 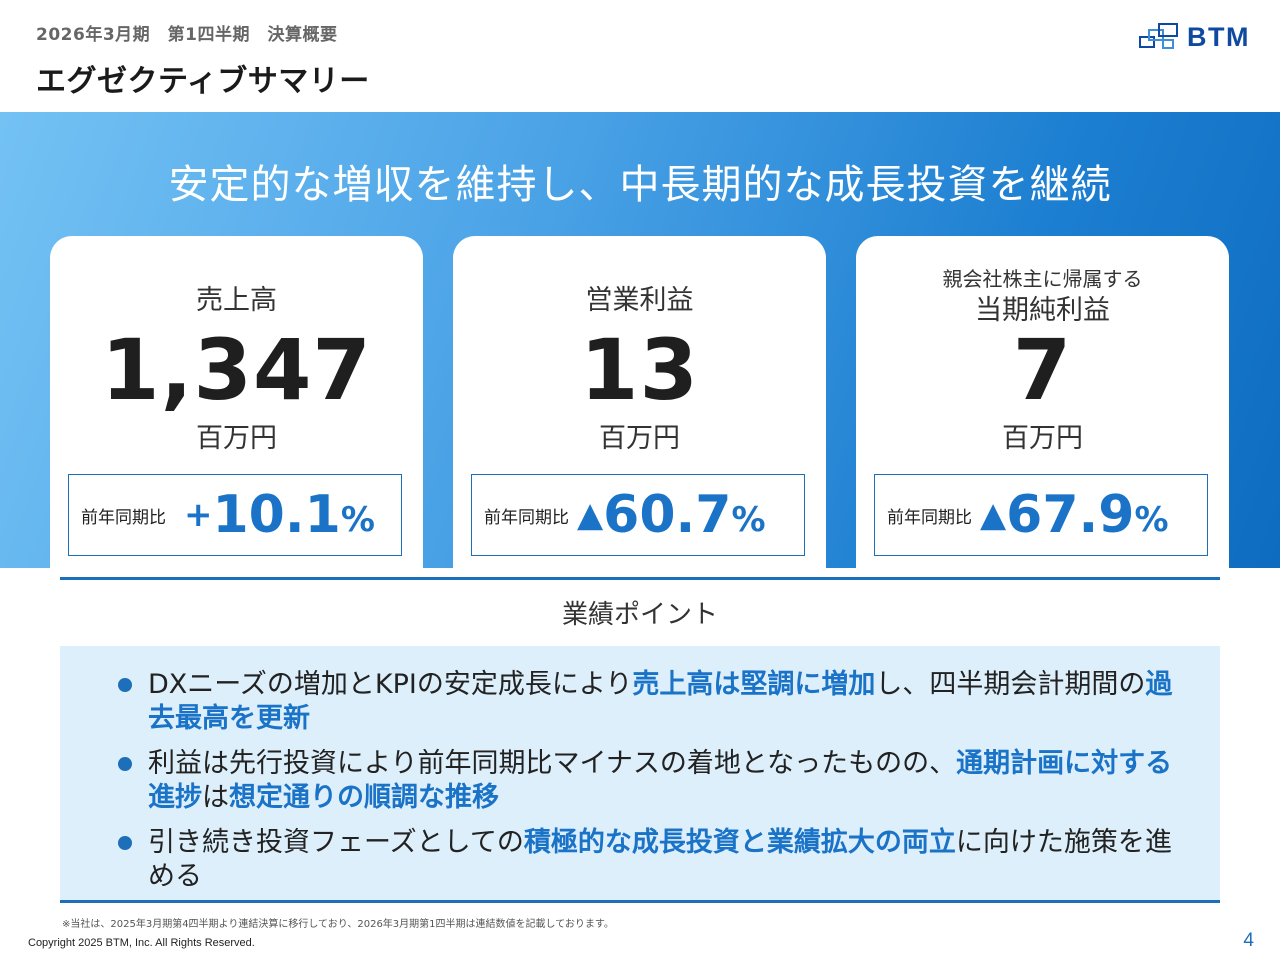 I want to click on kpi-card-sales: 売上高 1,347 百万円 前年同期比 + 10.1 %, so click(x=236, y=403).